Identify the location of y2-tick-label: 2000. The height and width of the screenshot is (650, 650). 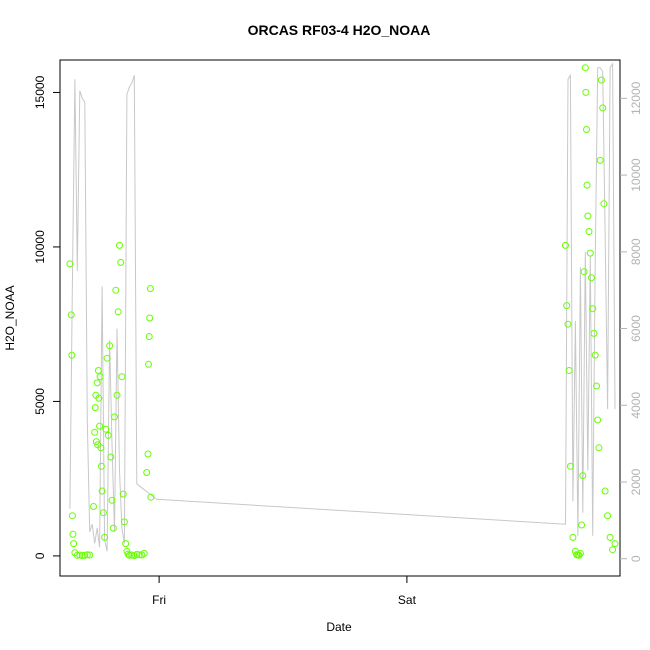
(636, 481).